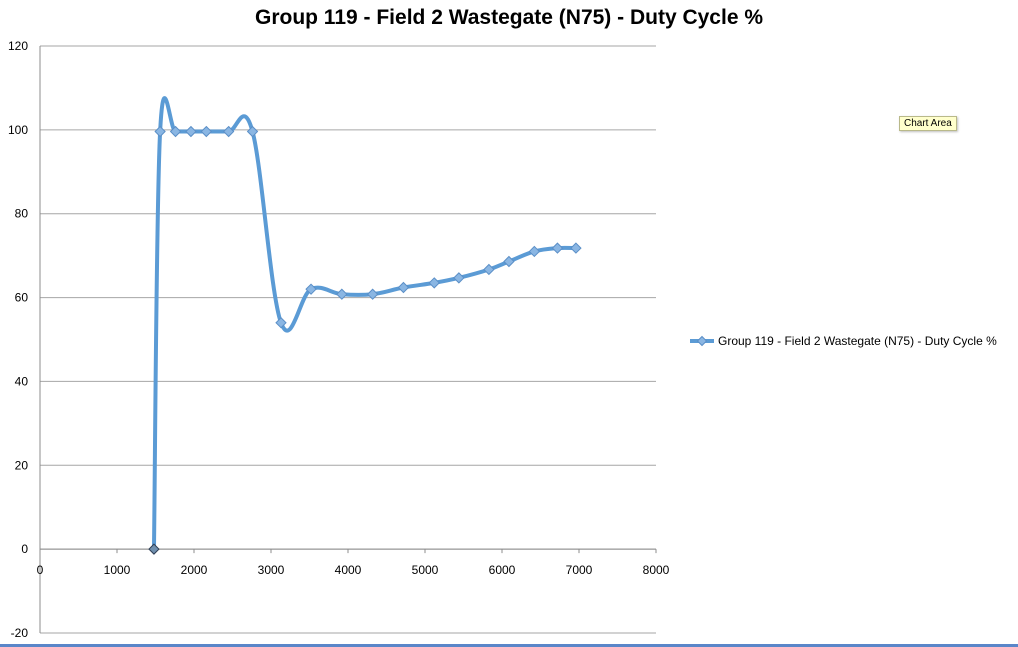  What do you see at coordinates (117, 570) in the screenshot?
I see `x-tick-label: 1000` at bounding box center [117, 570].